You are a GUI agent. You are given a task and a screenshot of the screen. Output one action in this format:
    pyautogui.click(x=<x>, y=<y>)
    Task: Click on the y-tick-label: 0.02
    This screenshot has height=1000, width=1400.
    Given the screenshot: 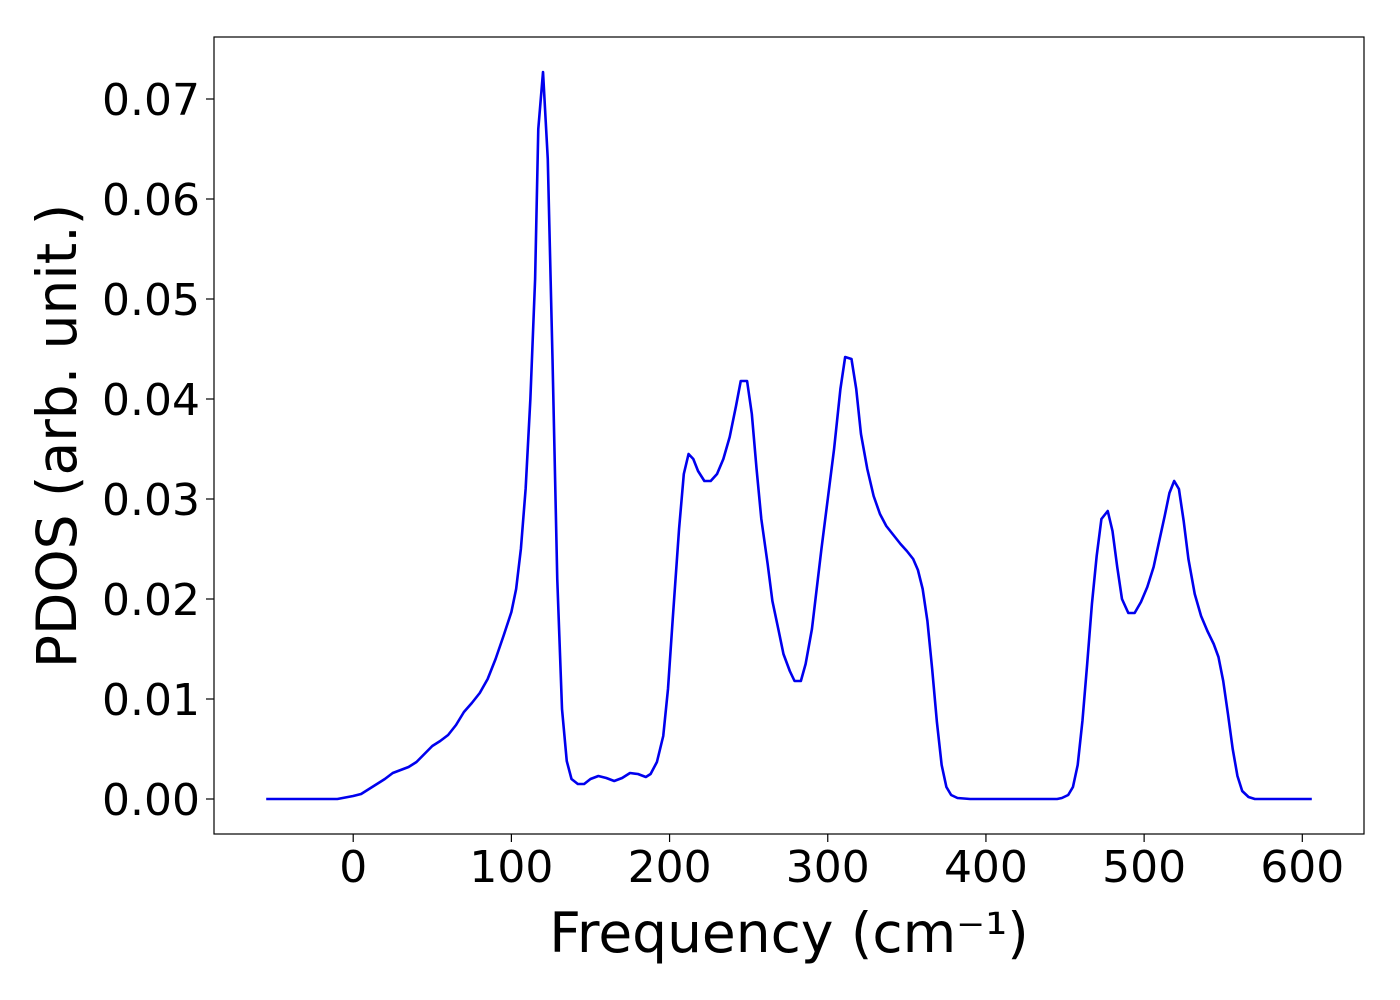 What is the action you would take?
    pyautogui.click(x=151, y=600)
    